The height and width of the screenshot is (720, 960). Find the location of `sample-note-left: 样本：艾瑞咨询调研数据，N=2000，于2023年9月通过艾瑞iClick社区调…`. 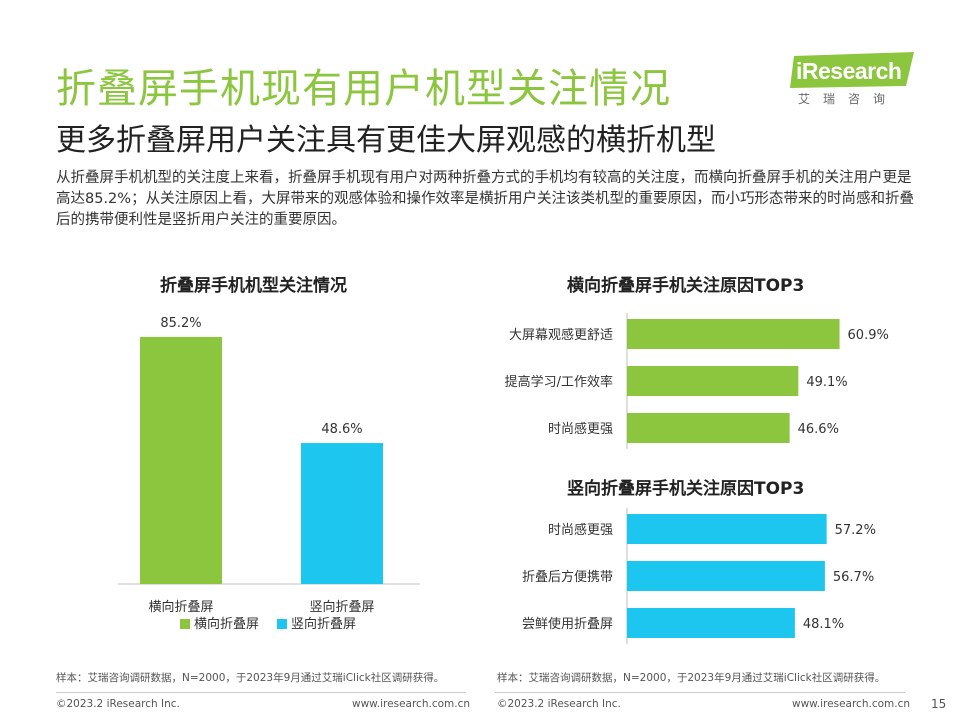

sample-note-left: 样本：艾瑞咨询调研数据，N=2000，于2023年9月通过艾瑞iClick社区调… is located at coordinates (250, 678).